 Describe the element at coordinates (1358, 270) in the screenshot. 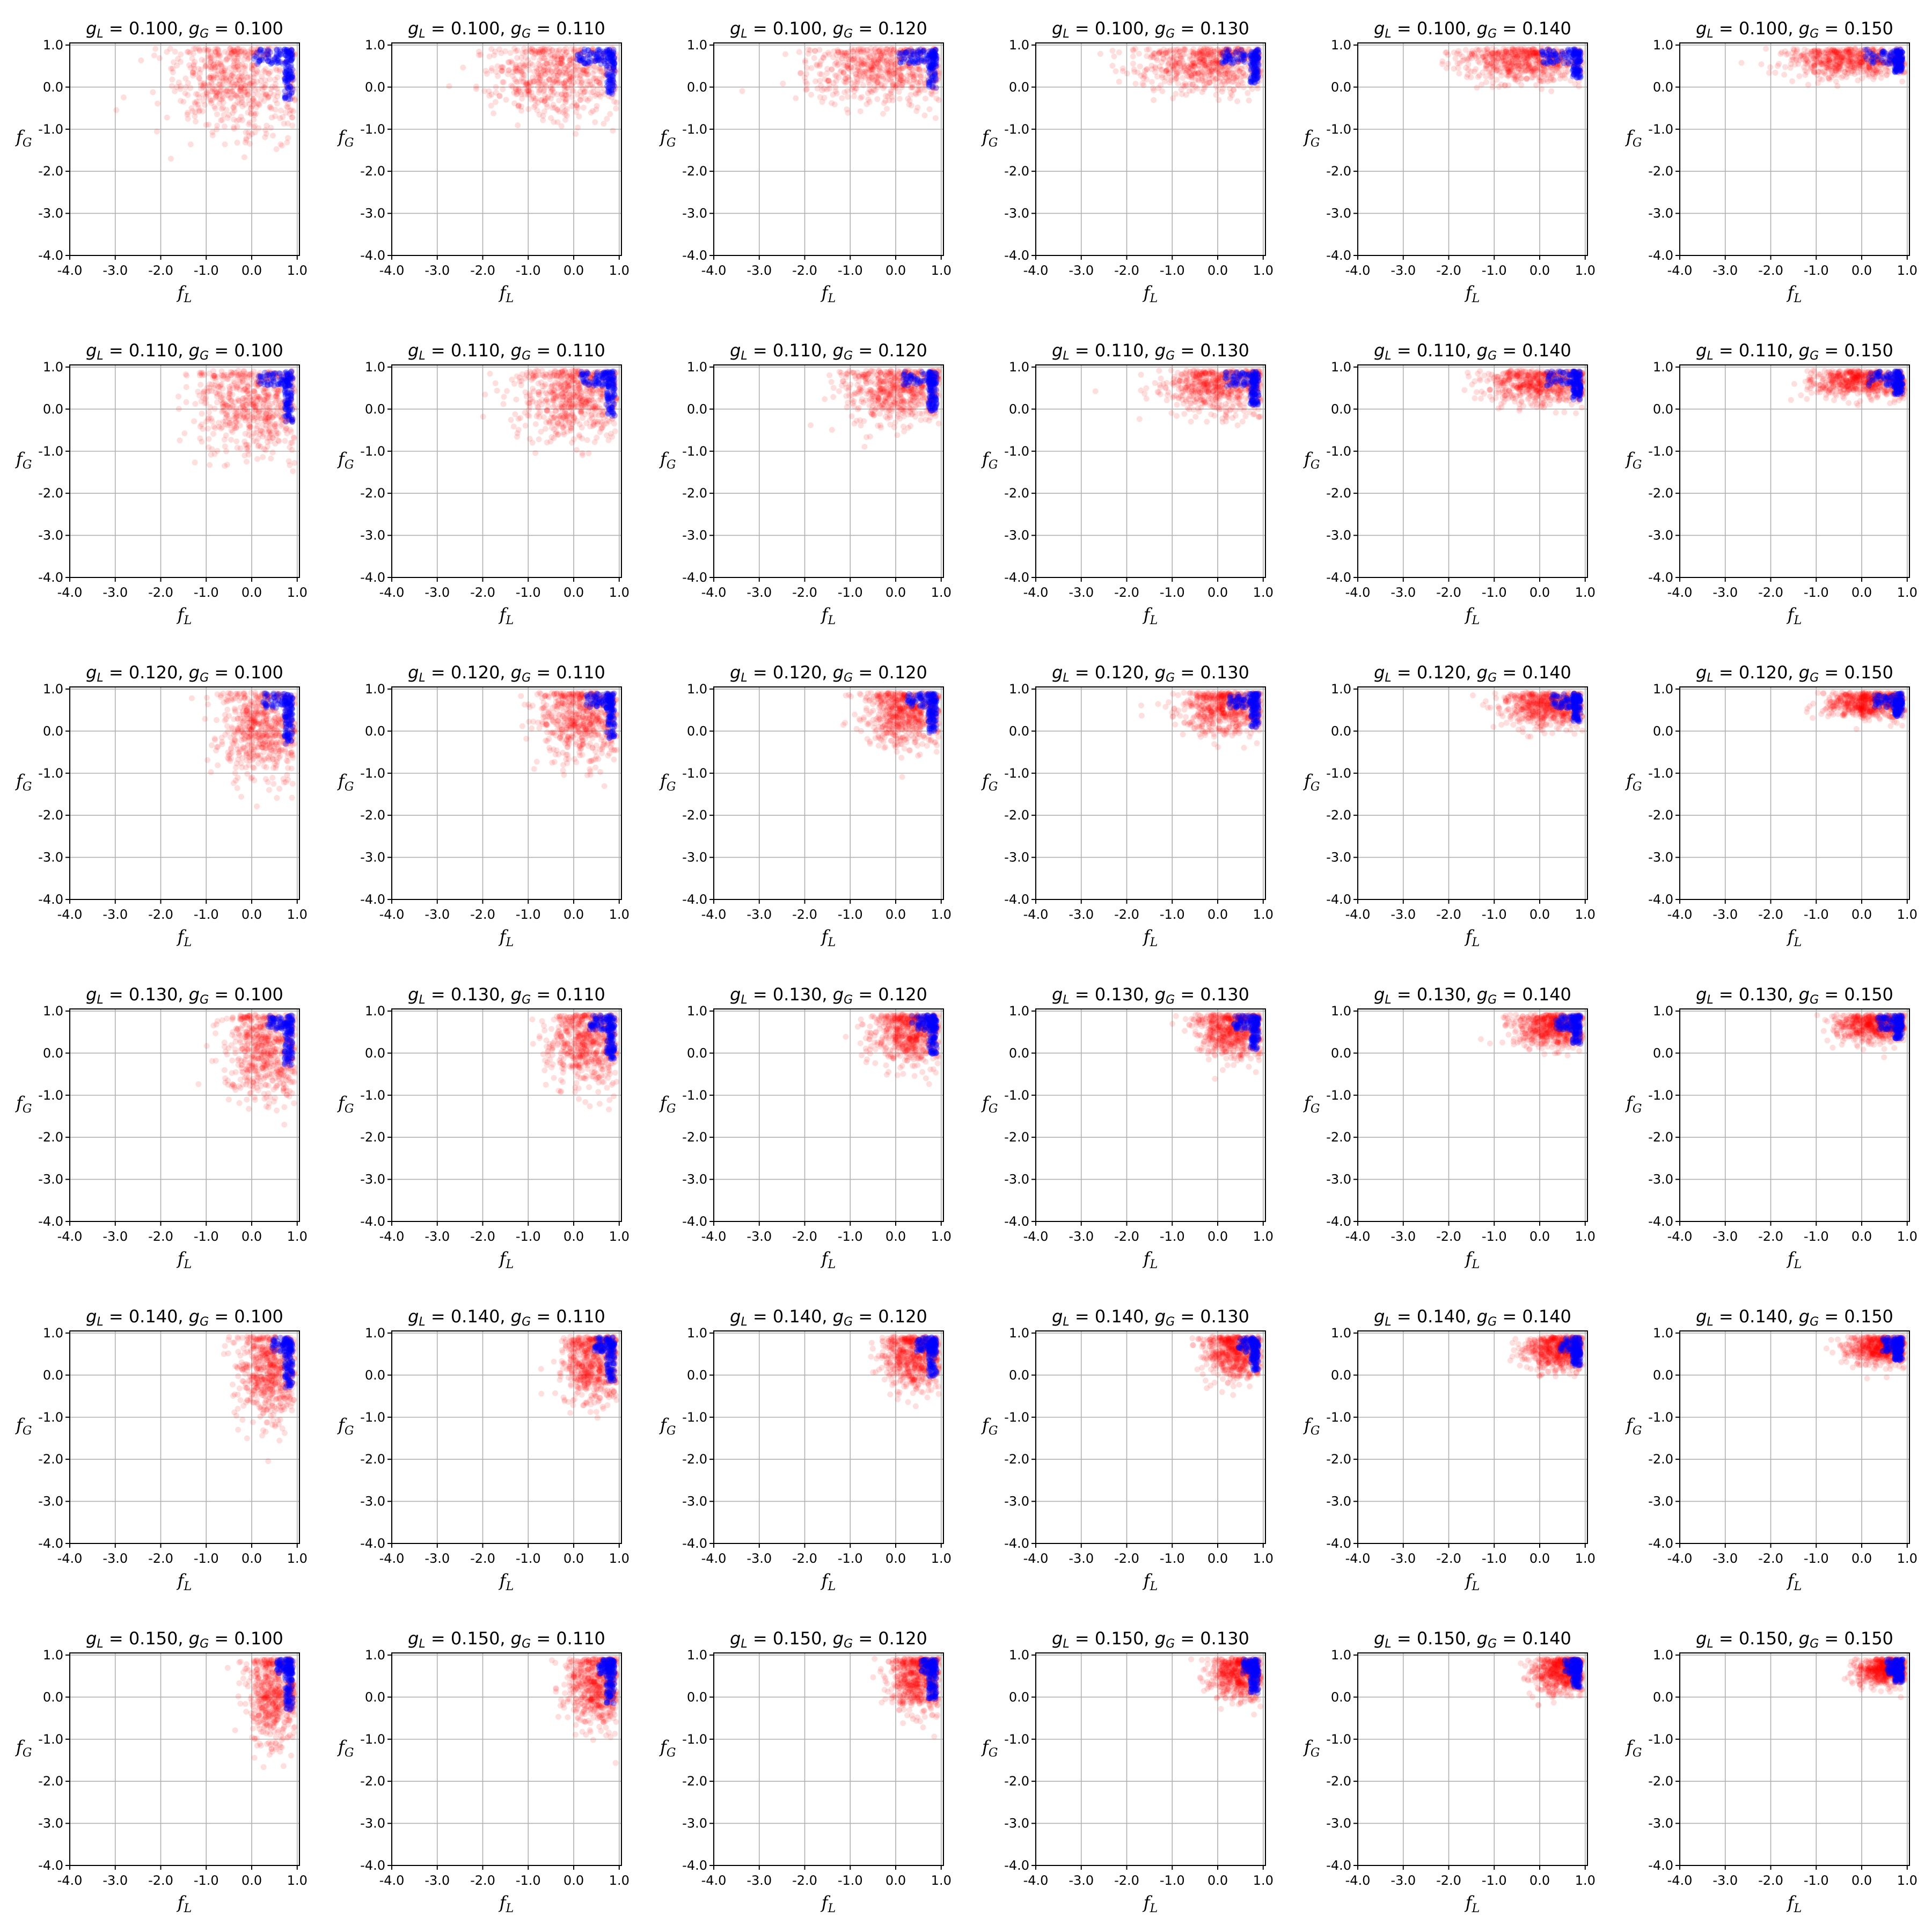

I see `x-tick-label: -4.0` at that location.